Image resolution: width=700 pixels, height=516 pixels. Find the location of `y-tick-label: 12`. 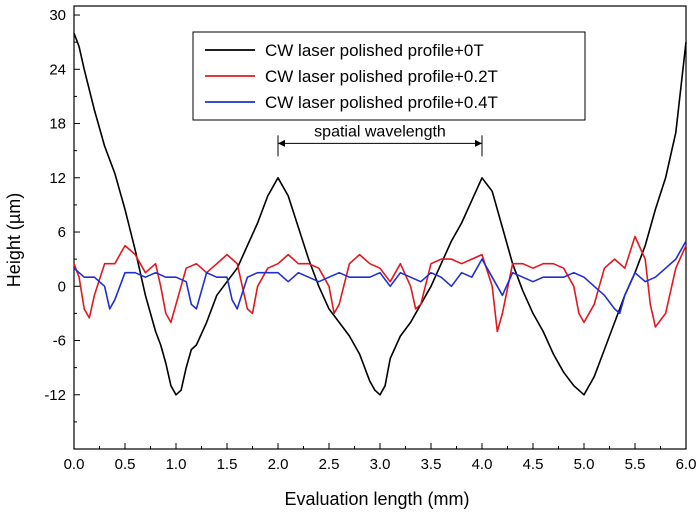

y-tick-label: 12 is located at coordinates (57, 178).